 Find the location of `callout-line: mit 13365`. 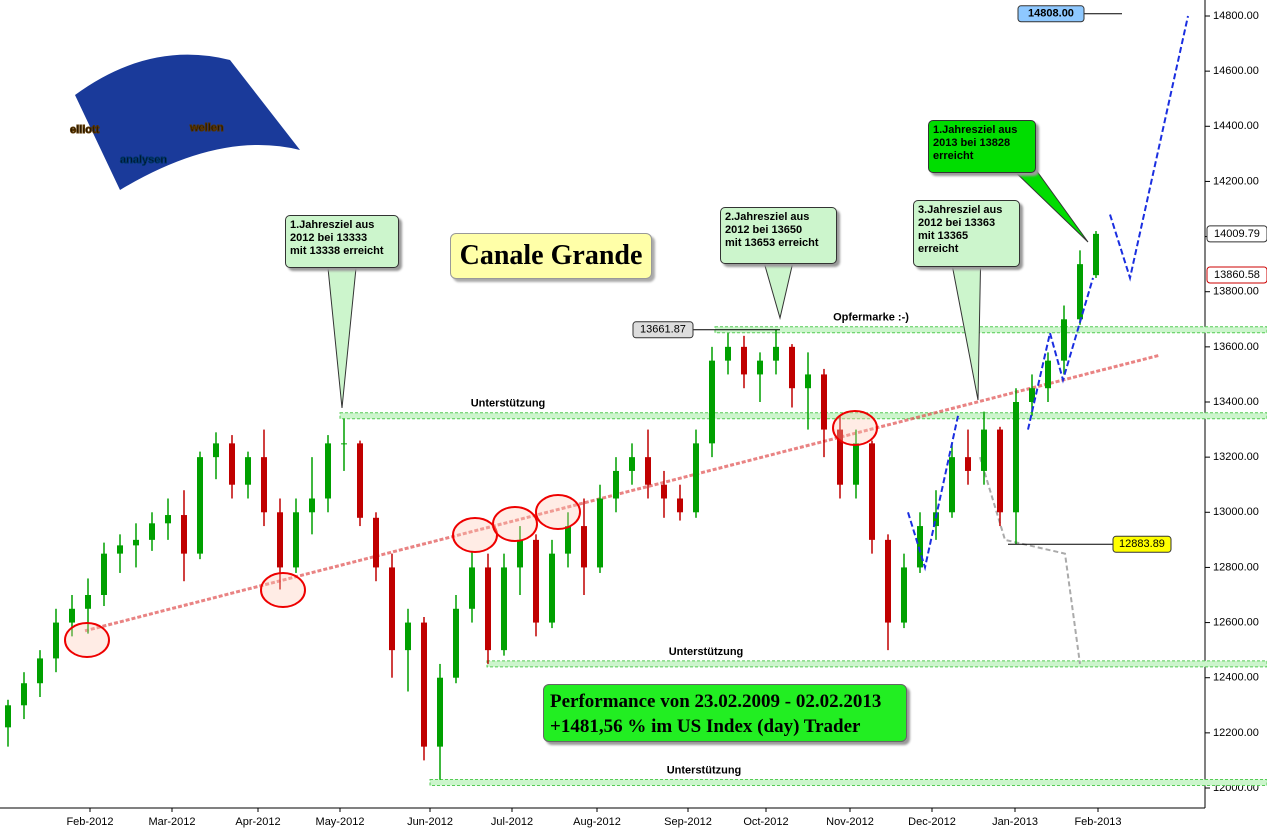

callout-line: mit 13365 is located at coordinates (943, 236).